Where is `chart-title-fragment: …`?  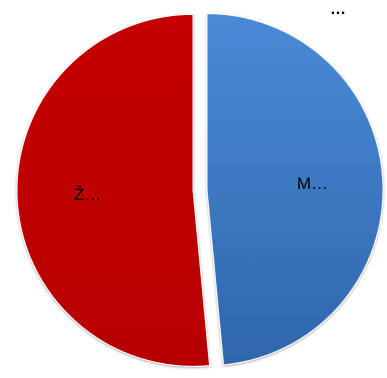 chart-title-fragment: … is located at coordinates (338, 9).